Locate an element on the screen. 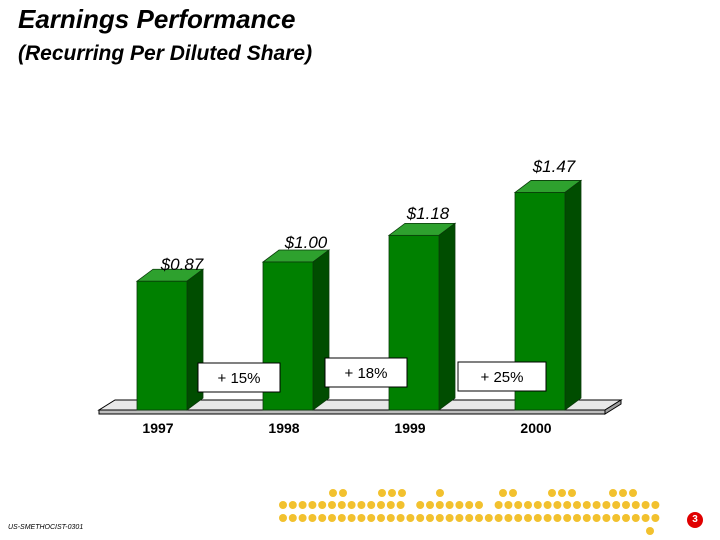 This screenshot has height=540, width=720. growth-label-3: + 25% is located at coordinates (502, 376).